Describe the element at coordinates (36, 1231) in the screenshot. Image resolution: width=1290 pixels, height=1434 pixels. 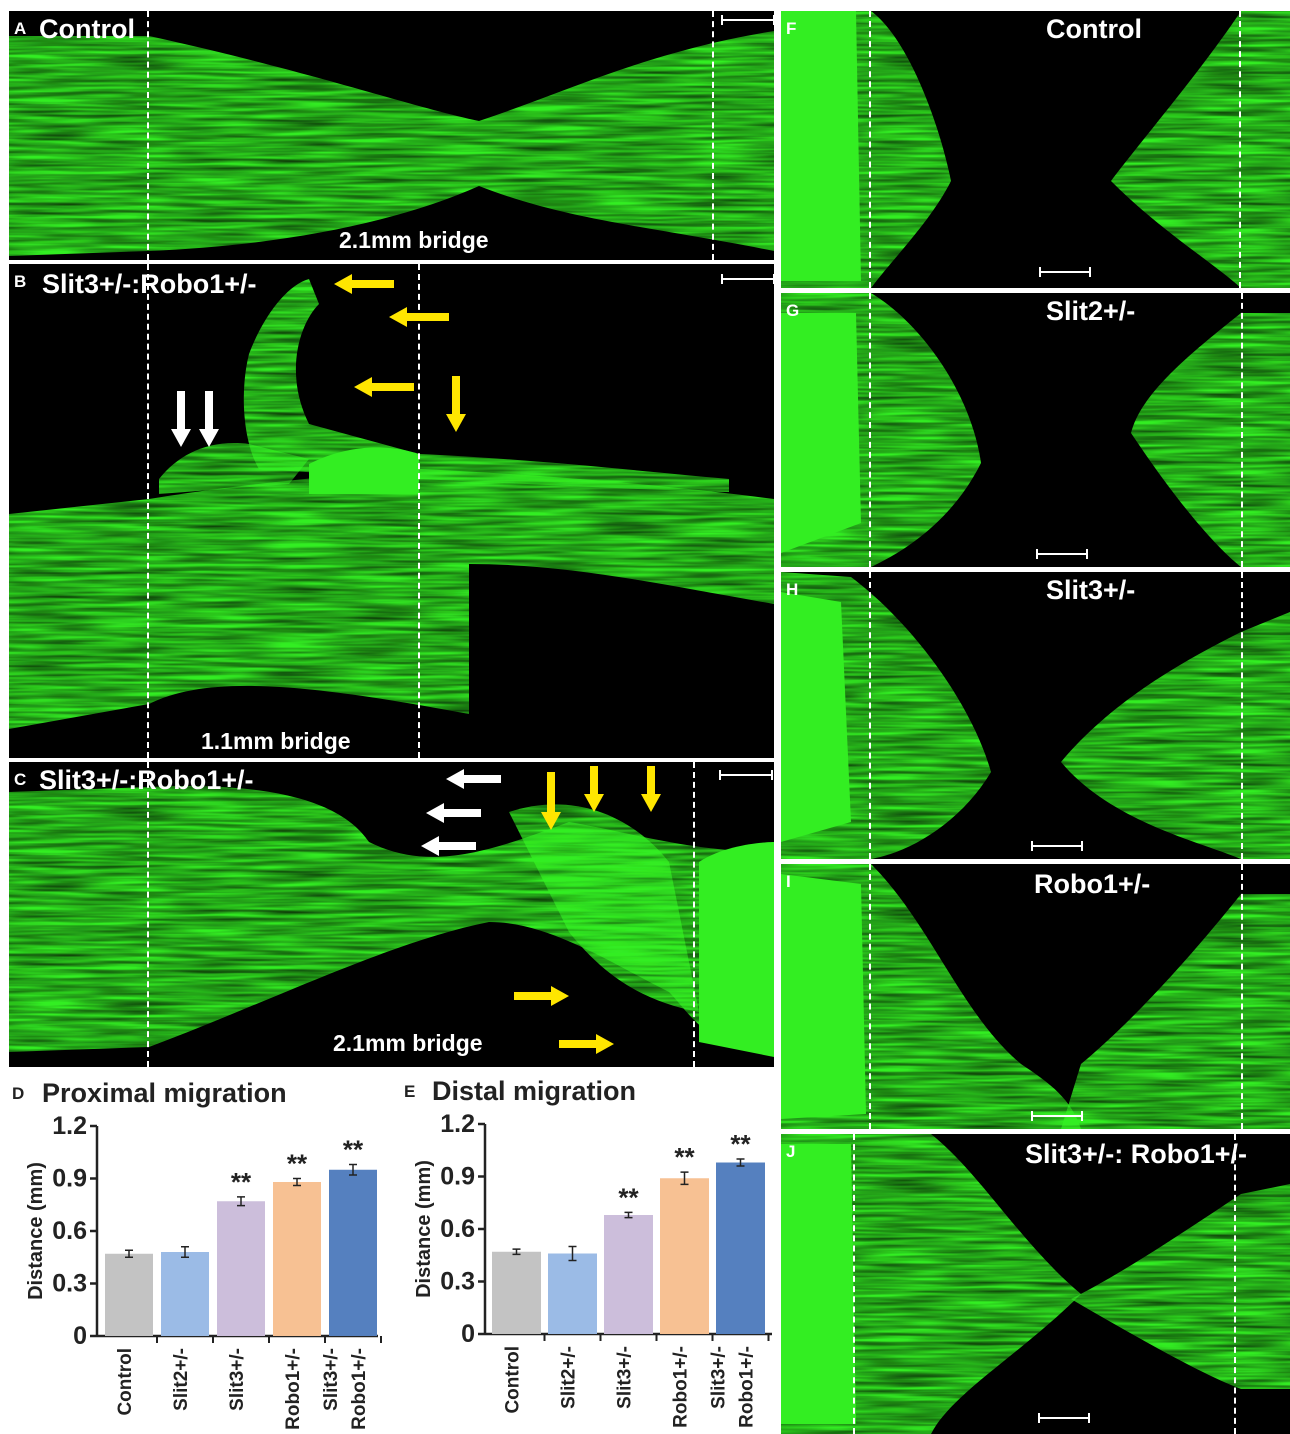
I see `y-axis-label: Distance (mm)` at that location.